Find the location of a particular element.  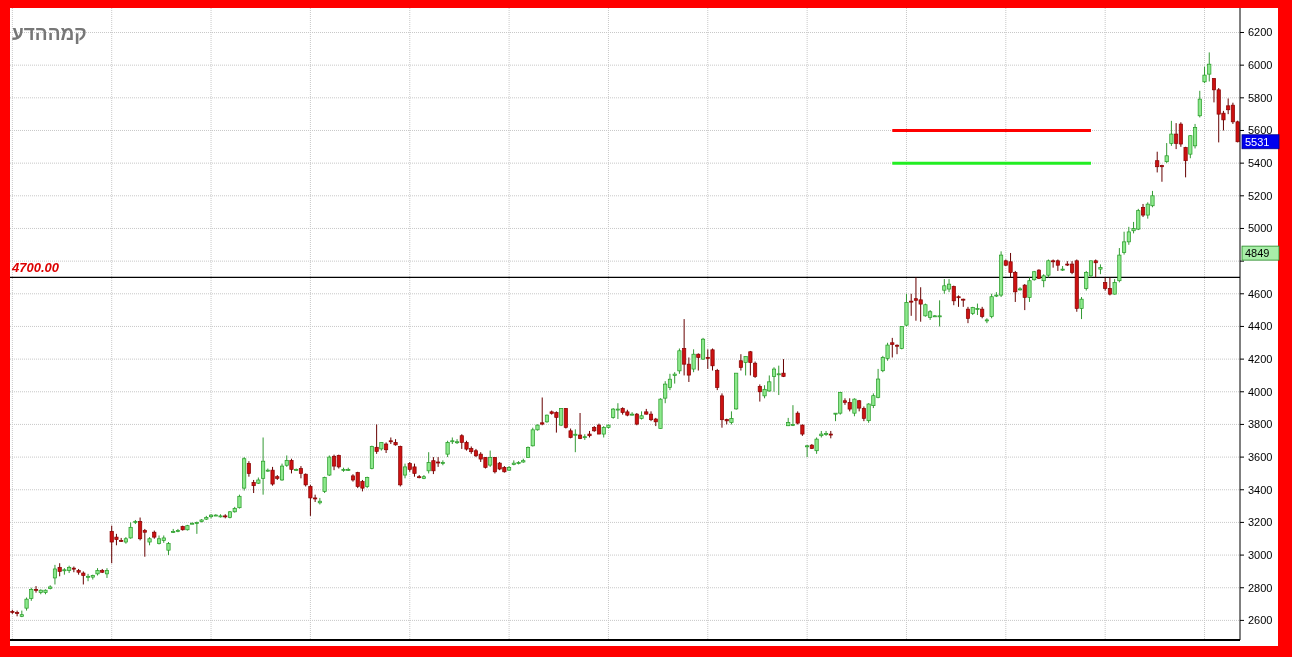

y-tick-label: 3600 is located at coordinates (1260, 456).